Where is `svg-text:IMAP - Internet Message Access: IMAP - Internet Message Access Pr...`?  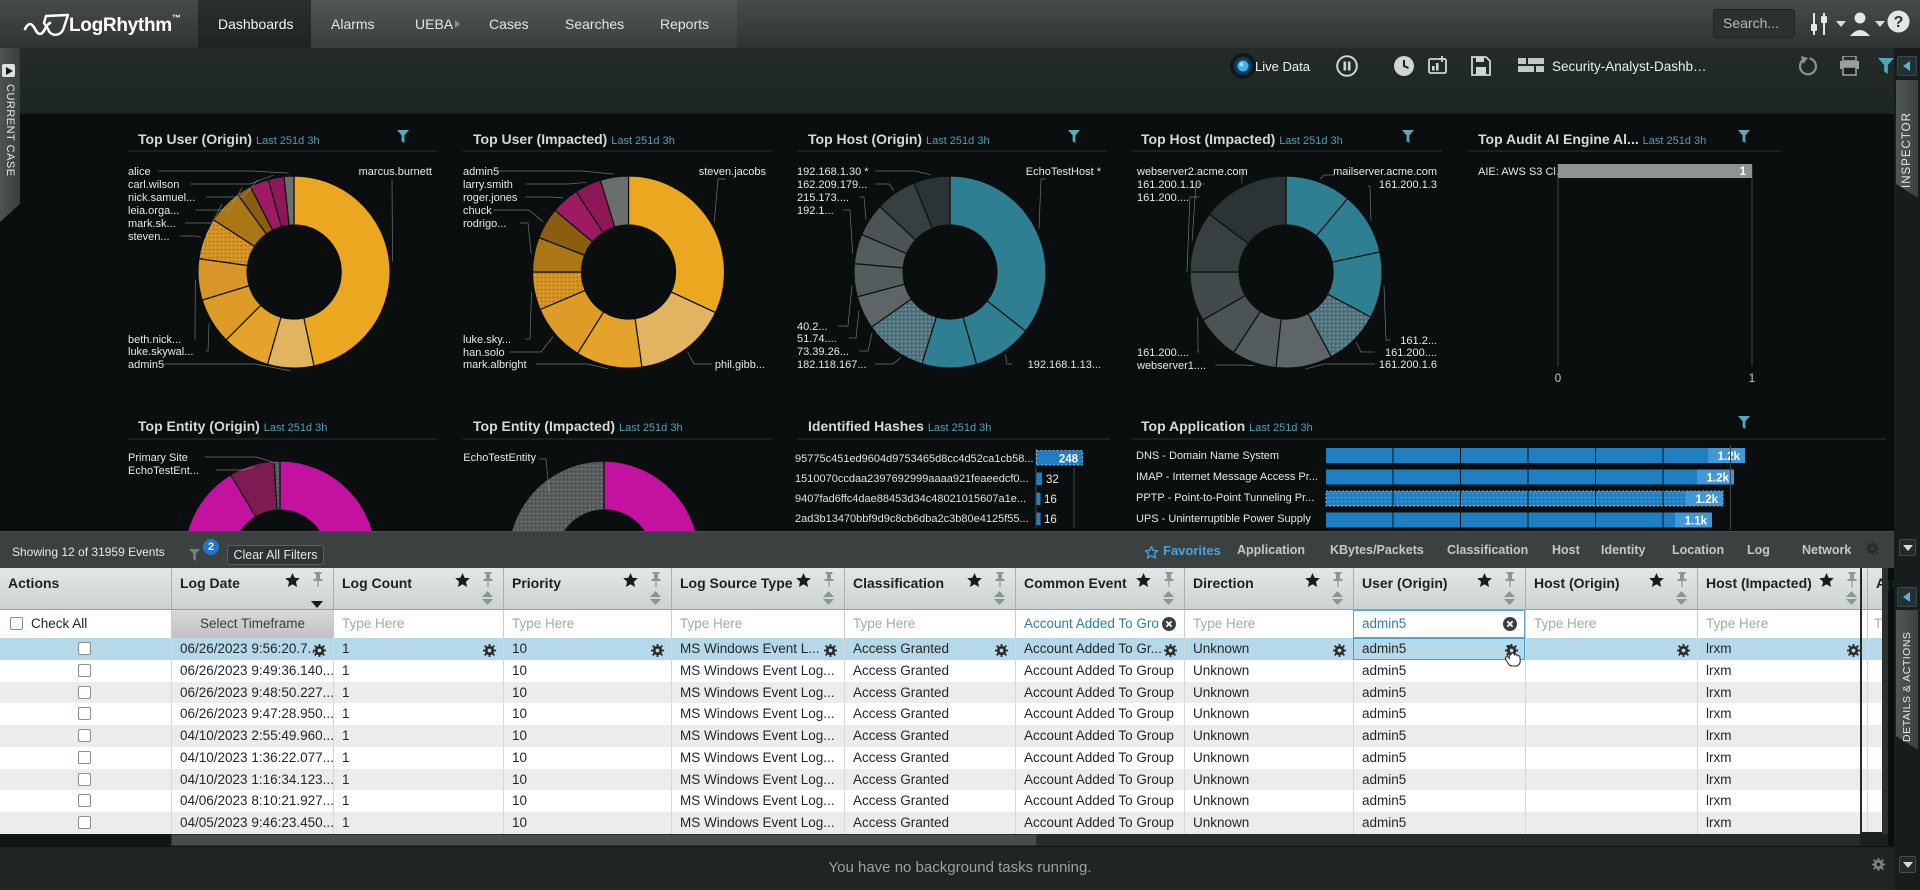 svg-text:IMAP - Internet Message Access: IMAP - Internet Message Access Pr... is located at coordinates (1227, 477).